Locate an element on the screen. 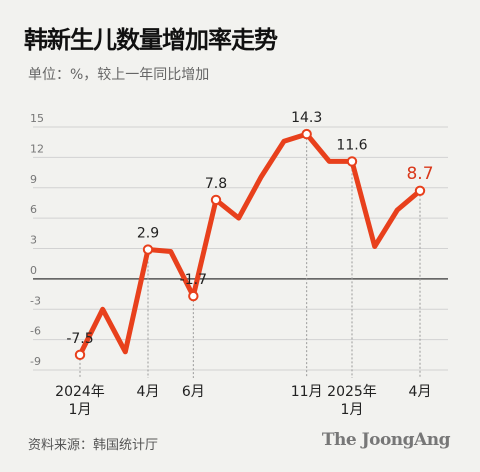 This screenshot has height=472, width=480. x-tick-label: 11月 is located at coordinates (307, 392).